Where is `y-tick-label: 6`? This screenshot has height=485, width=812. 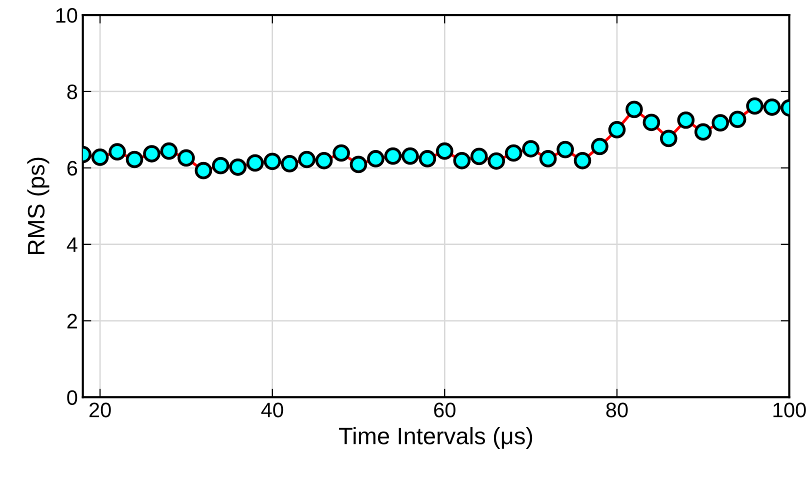
y-tick-label: 6 is located at coordinates (72, 168).